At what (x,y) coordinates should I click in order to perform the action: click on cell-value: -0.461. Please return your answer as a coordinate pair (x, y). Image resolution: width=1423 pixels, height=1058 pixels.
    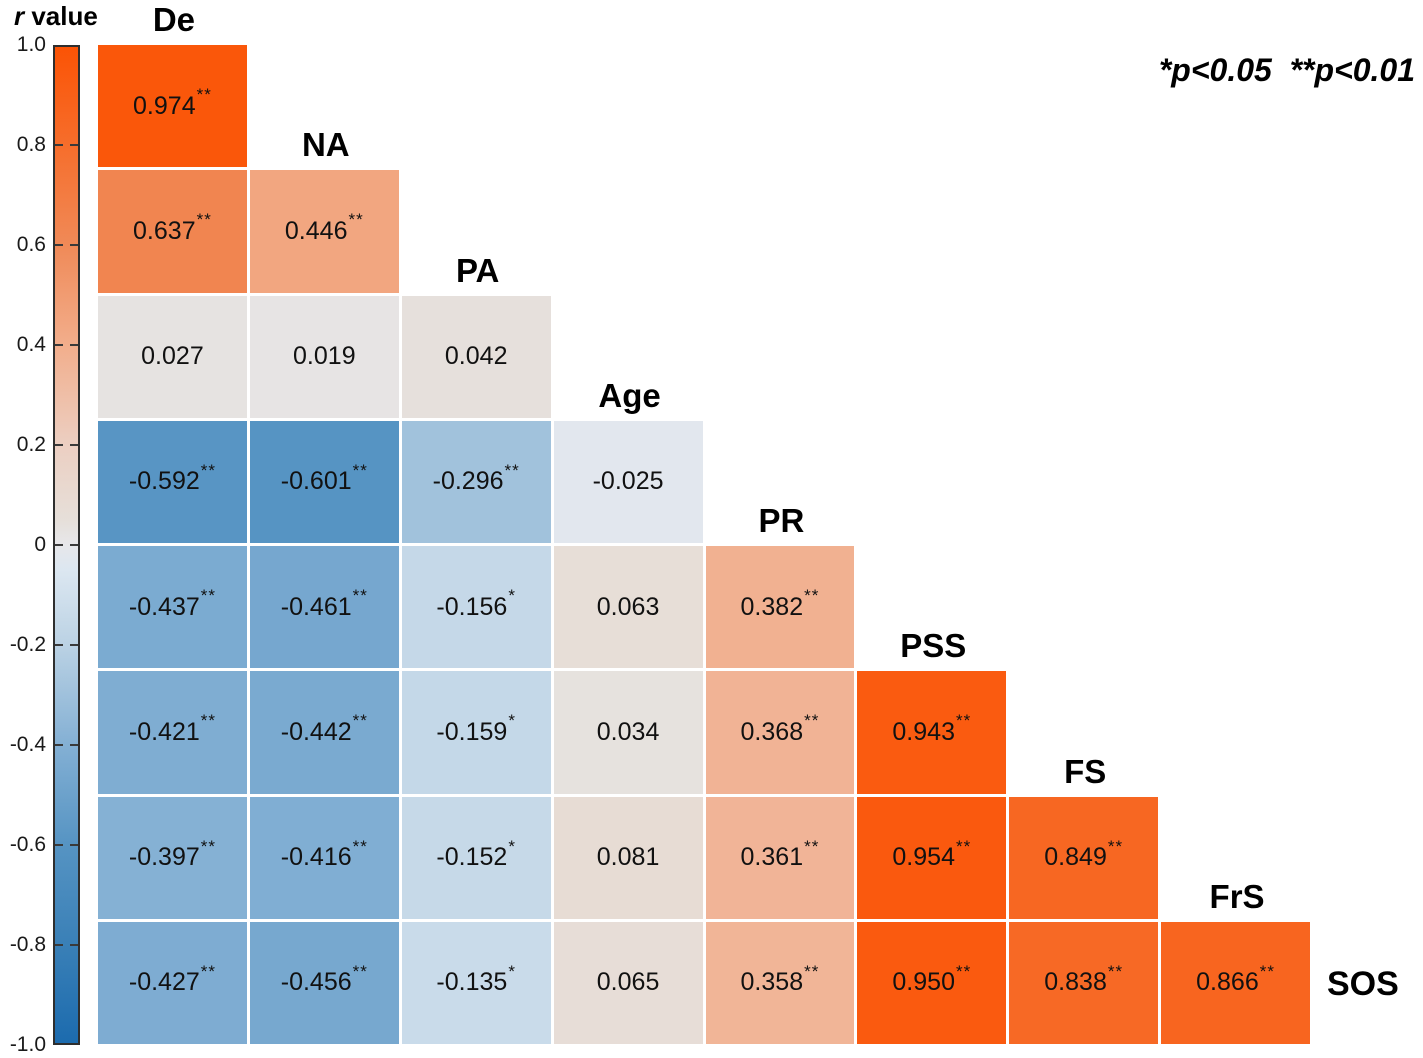
    Looking at the image, I should click on (316, 606).